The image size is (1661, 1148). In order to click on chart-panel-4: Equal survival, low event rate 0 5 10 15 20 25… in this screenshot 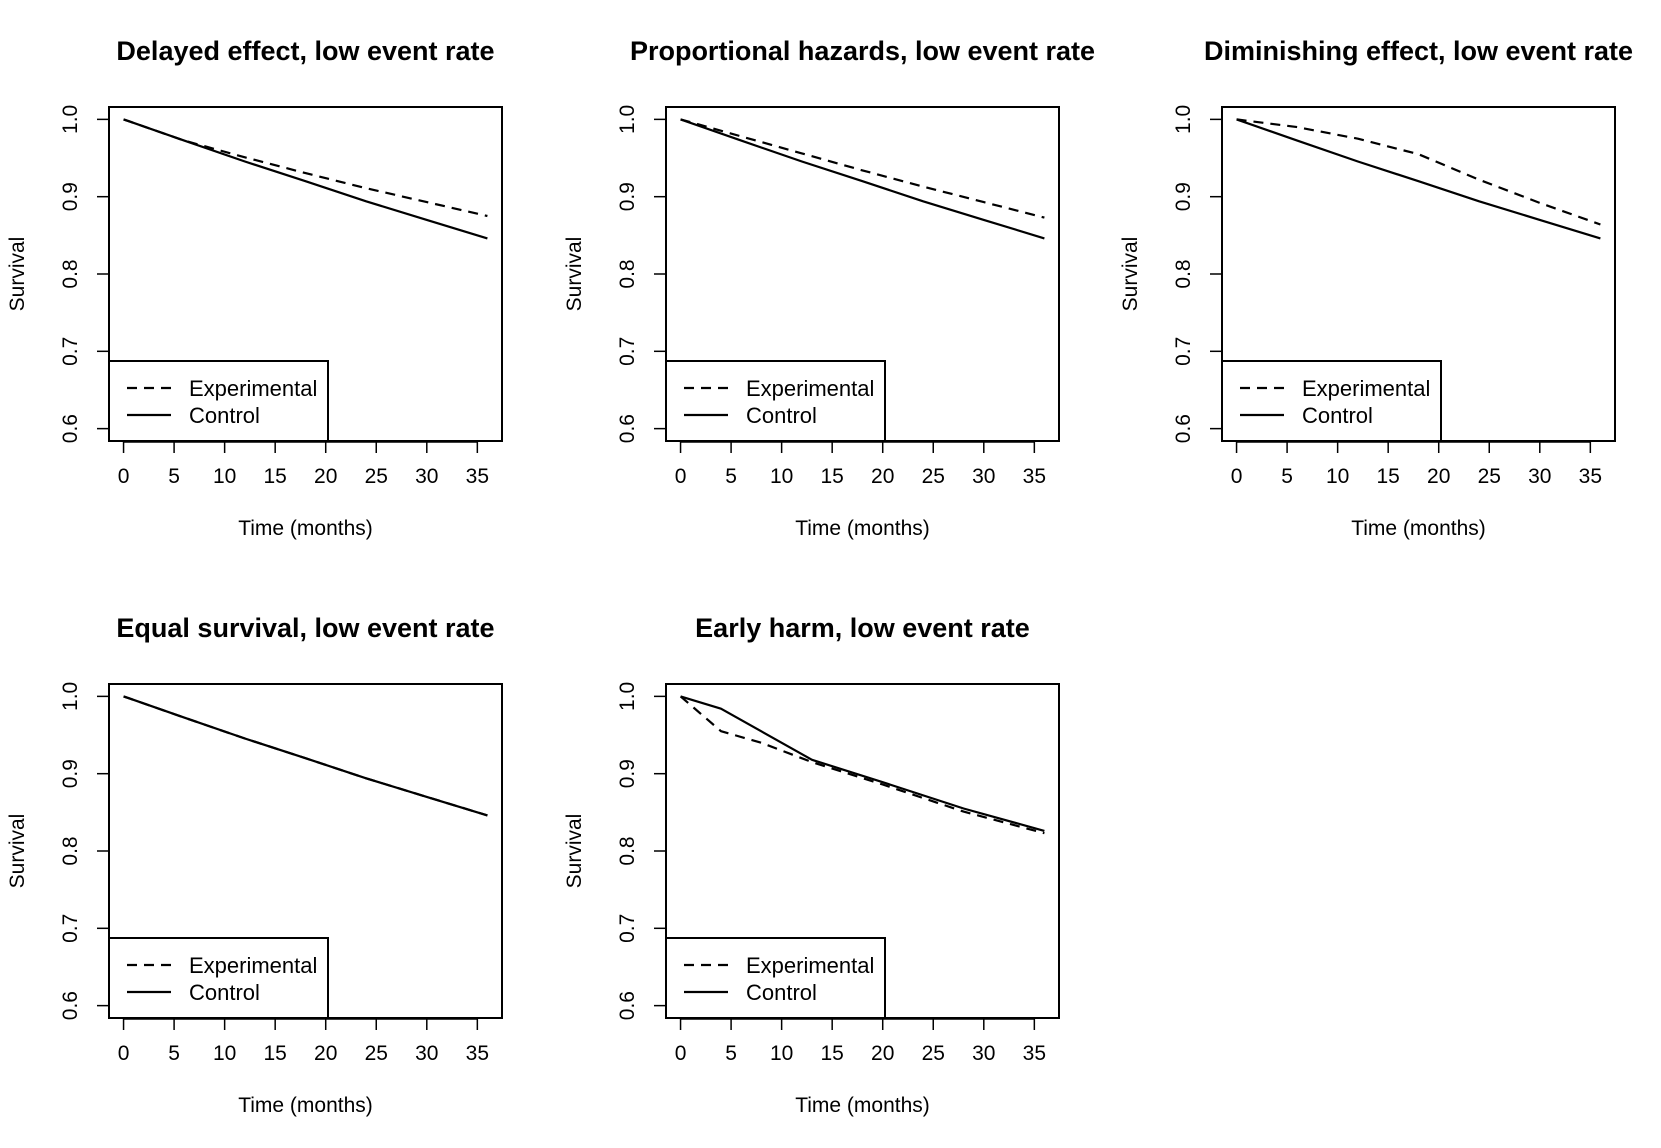, I will do `click(254, 865)`.